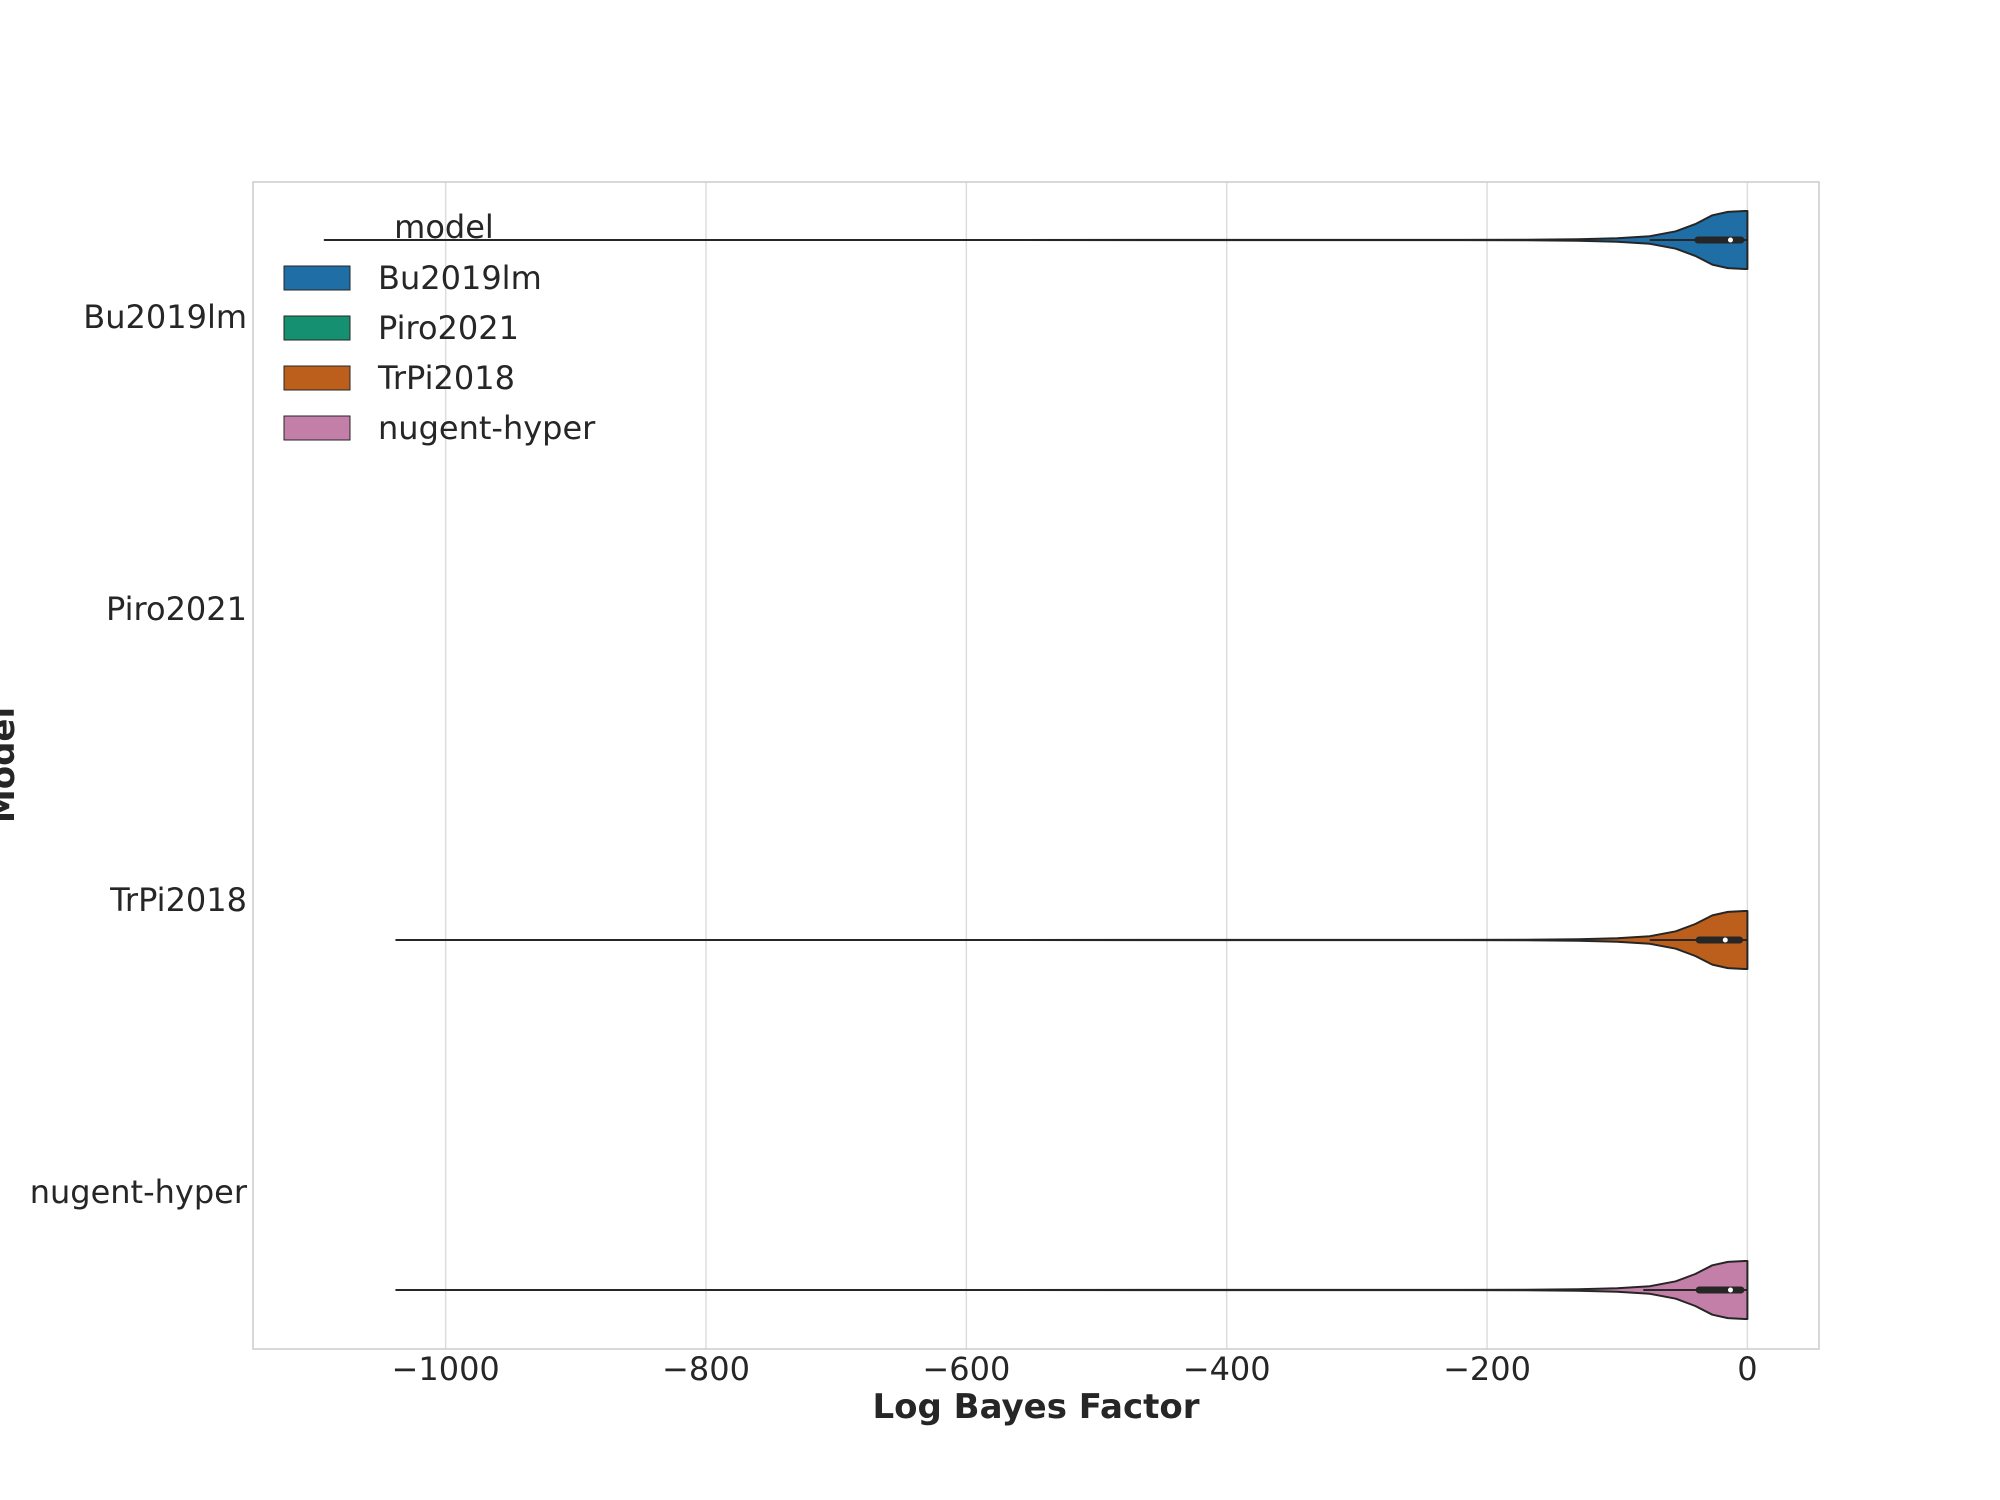 The height and width of the screenshot is (1500, 2000). What do you see at coordinates (317, 378) in the screenshot?
I see `legend-swatch-TrPi2018` at bounding box center [317, 378].